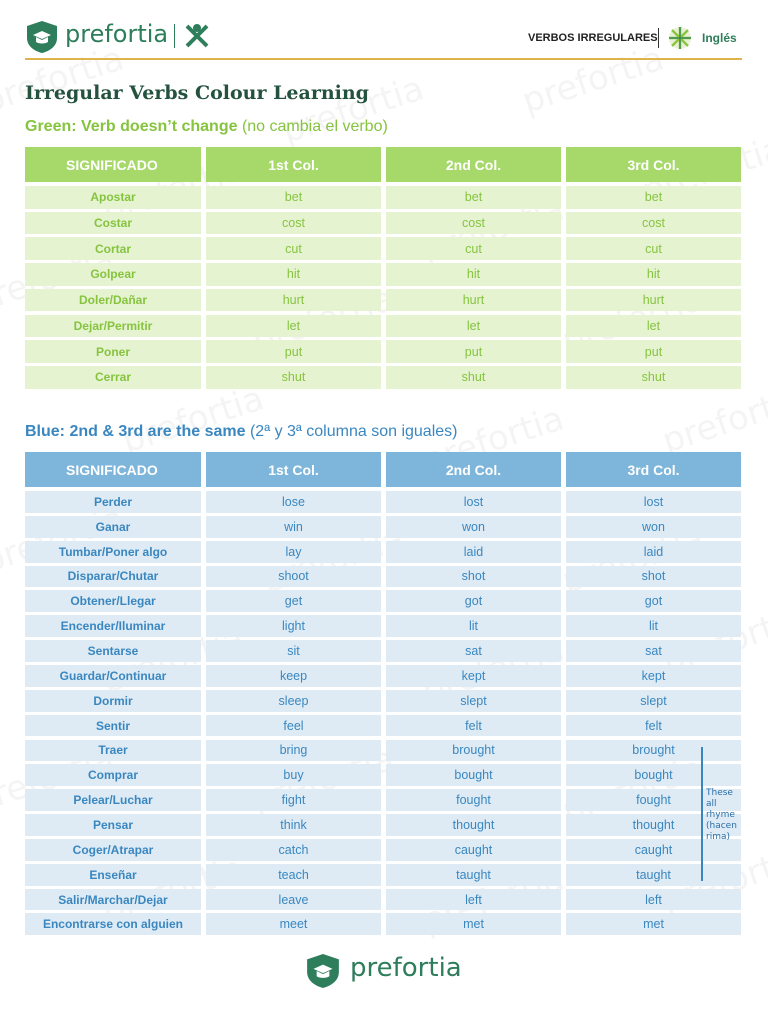 Image resolution: width=768 pixels, height=1024 pixels. I want to click on verb-cell: fight, so click(293, 800).